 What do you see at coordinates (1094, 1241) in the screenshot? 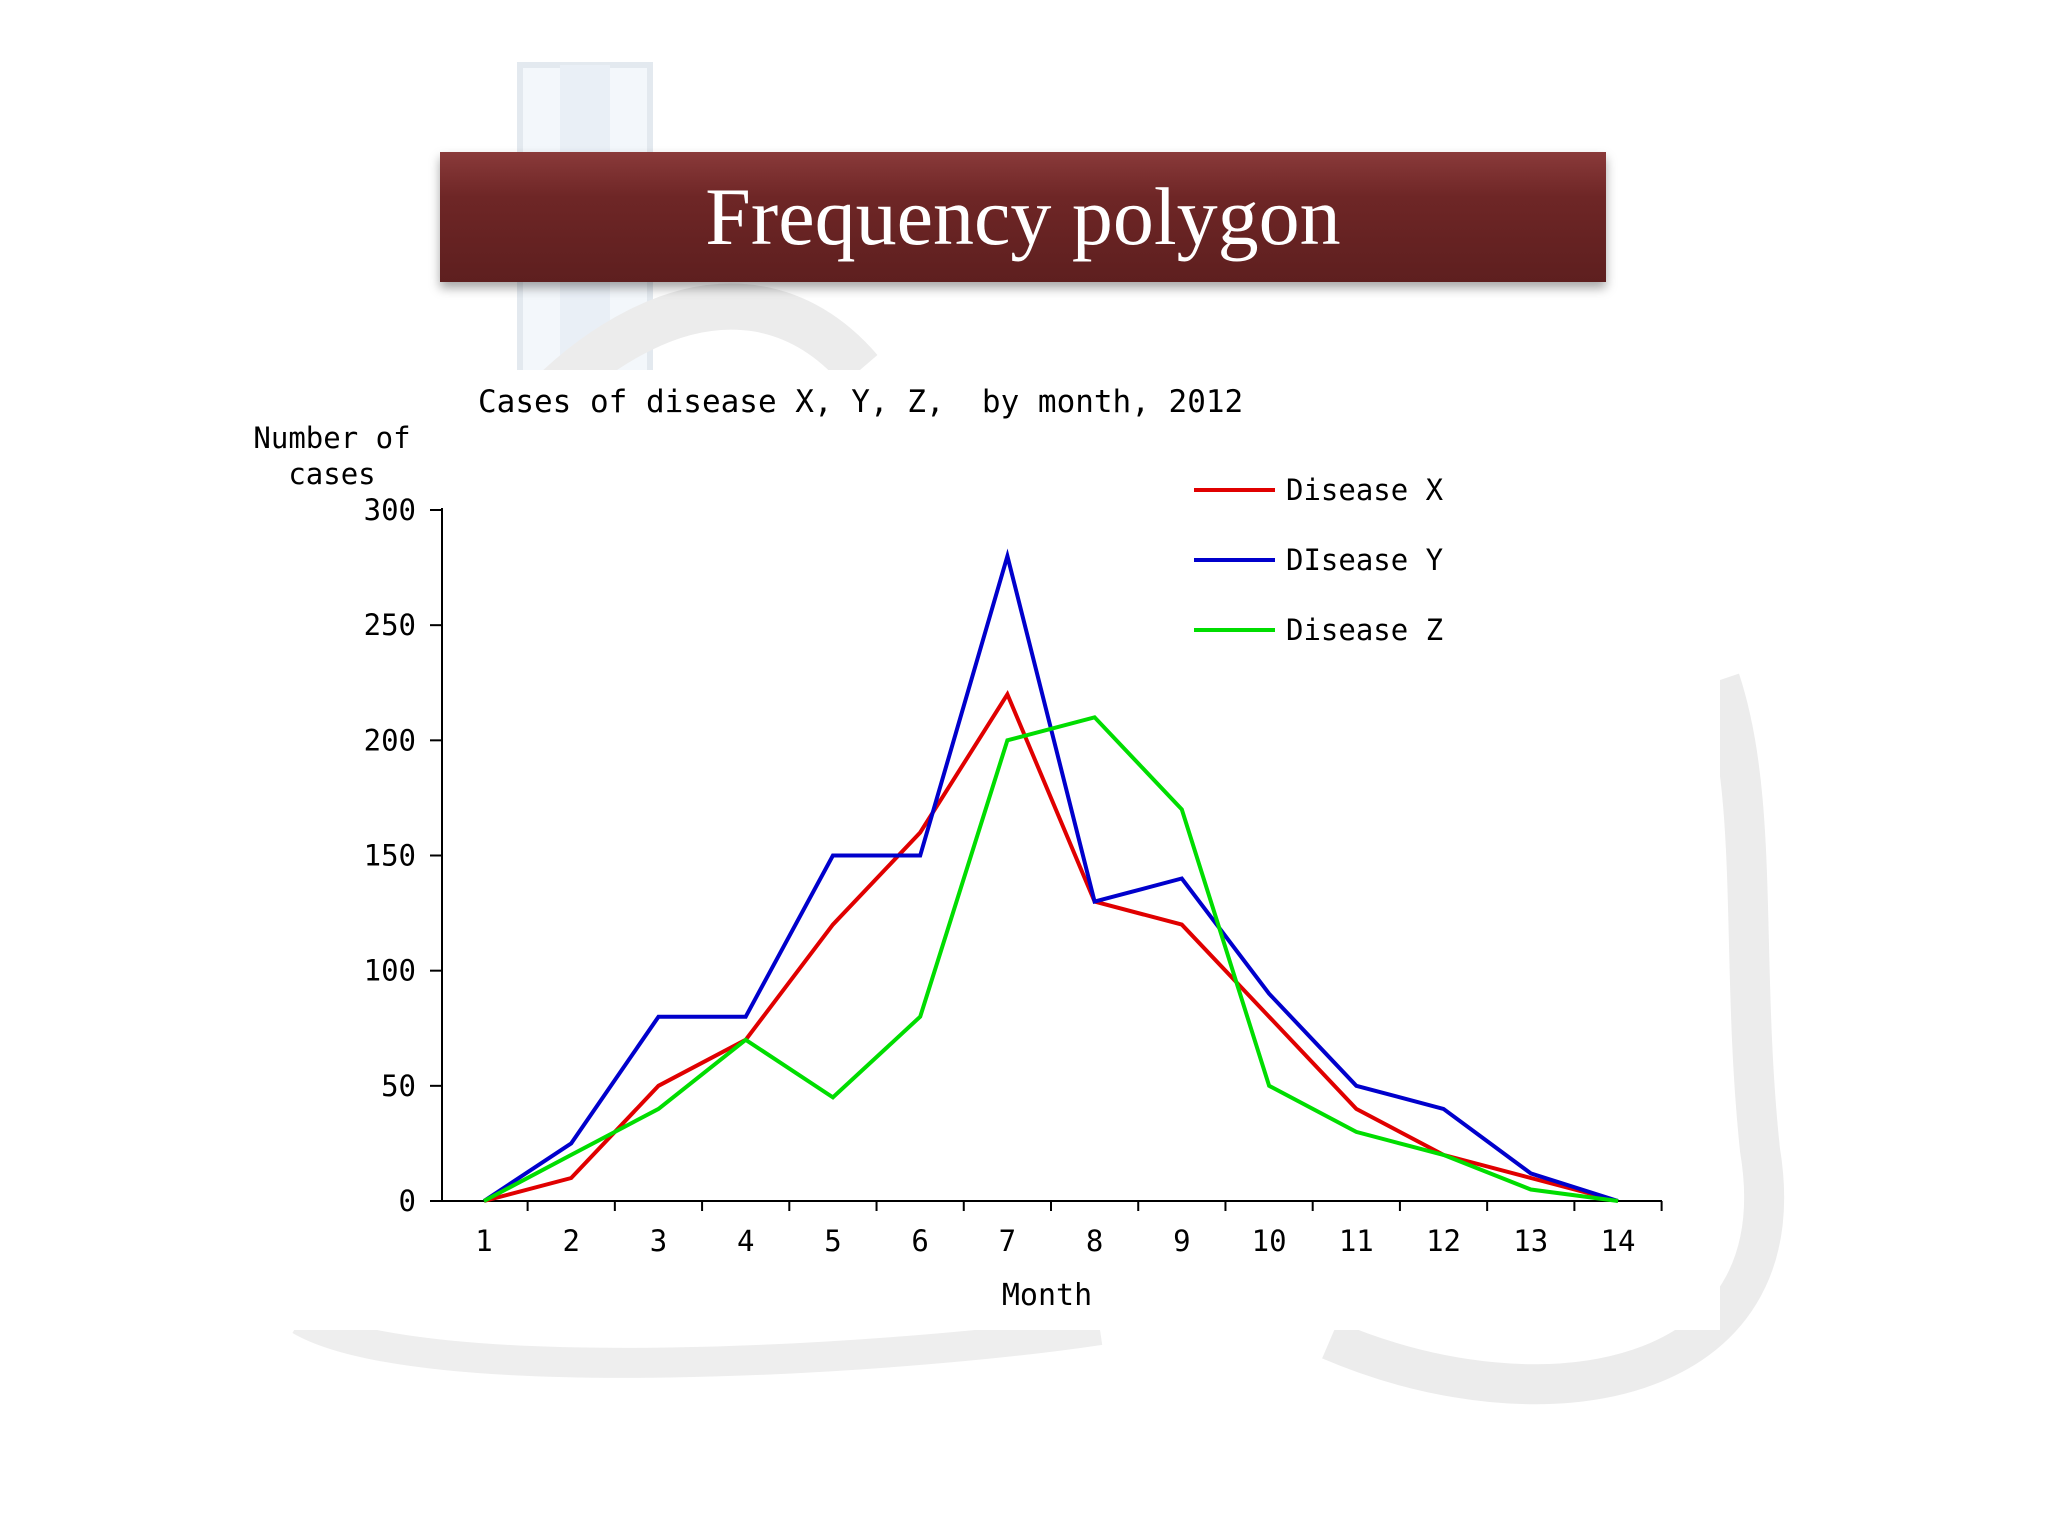
I see `x-tick-label: 8` at bounding box center [1094, 1241].